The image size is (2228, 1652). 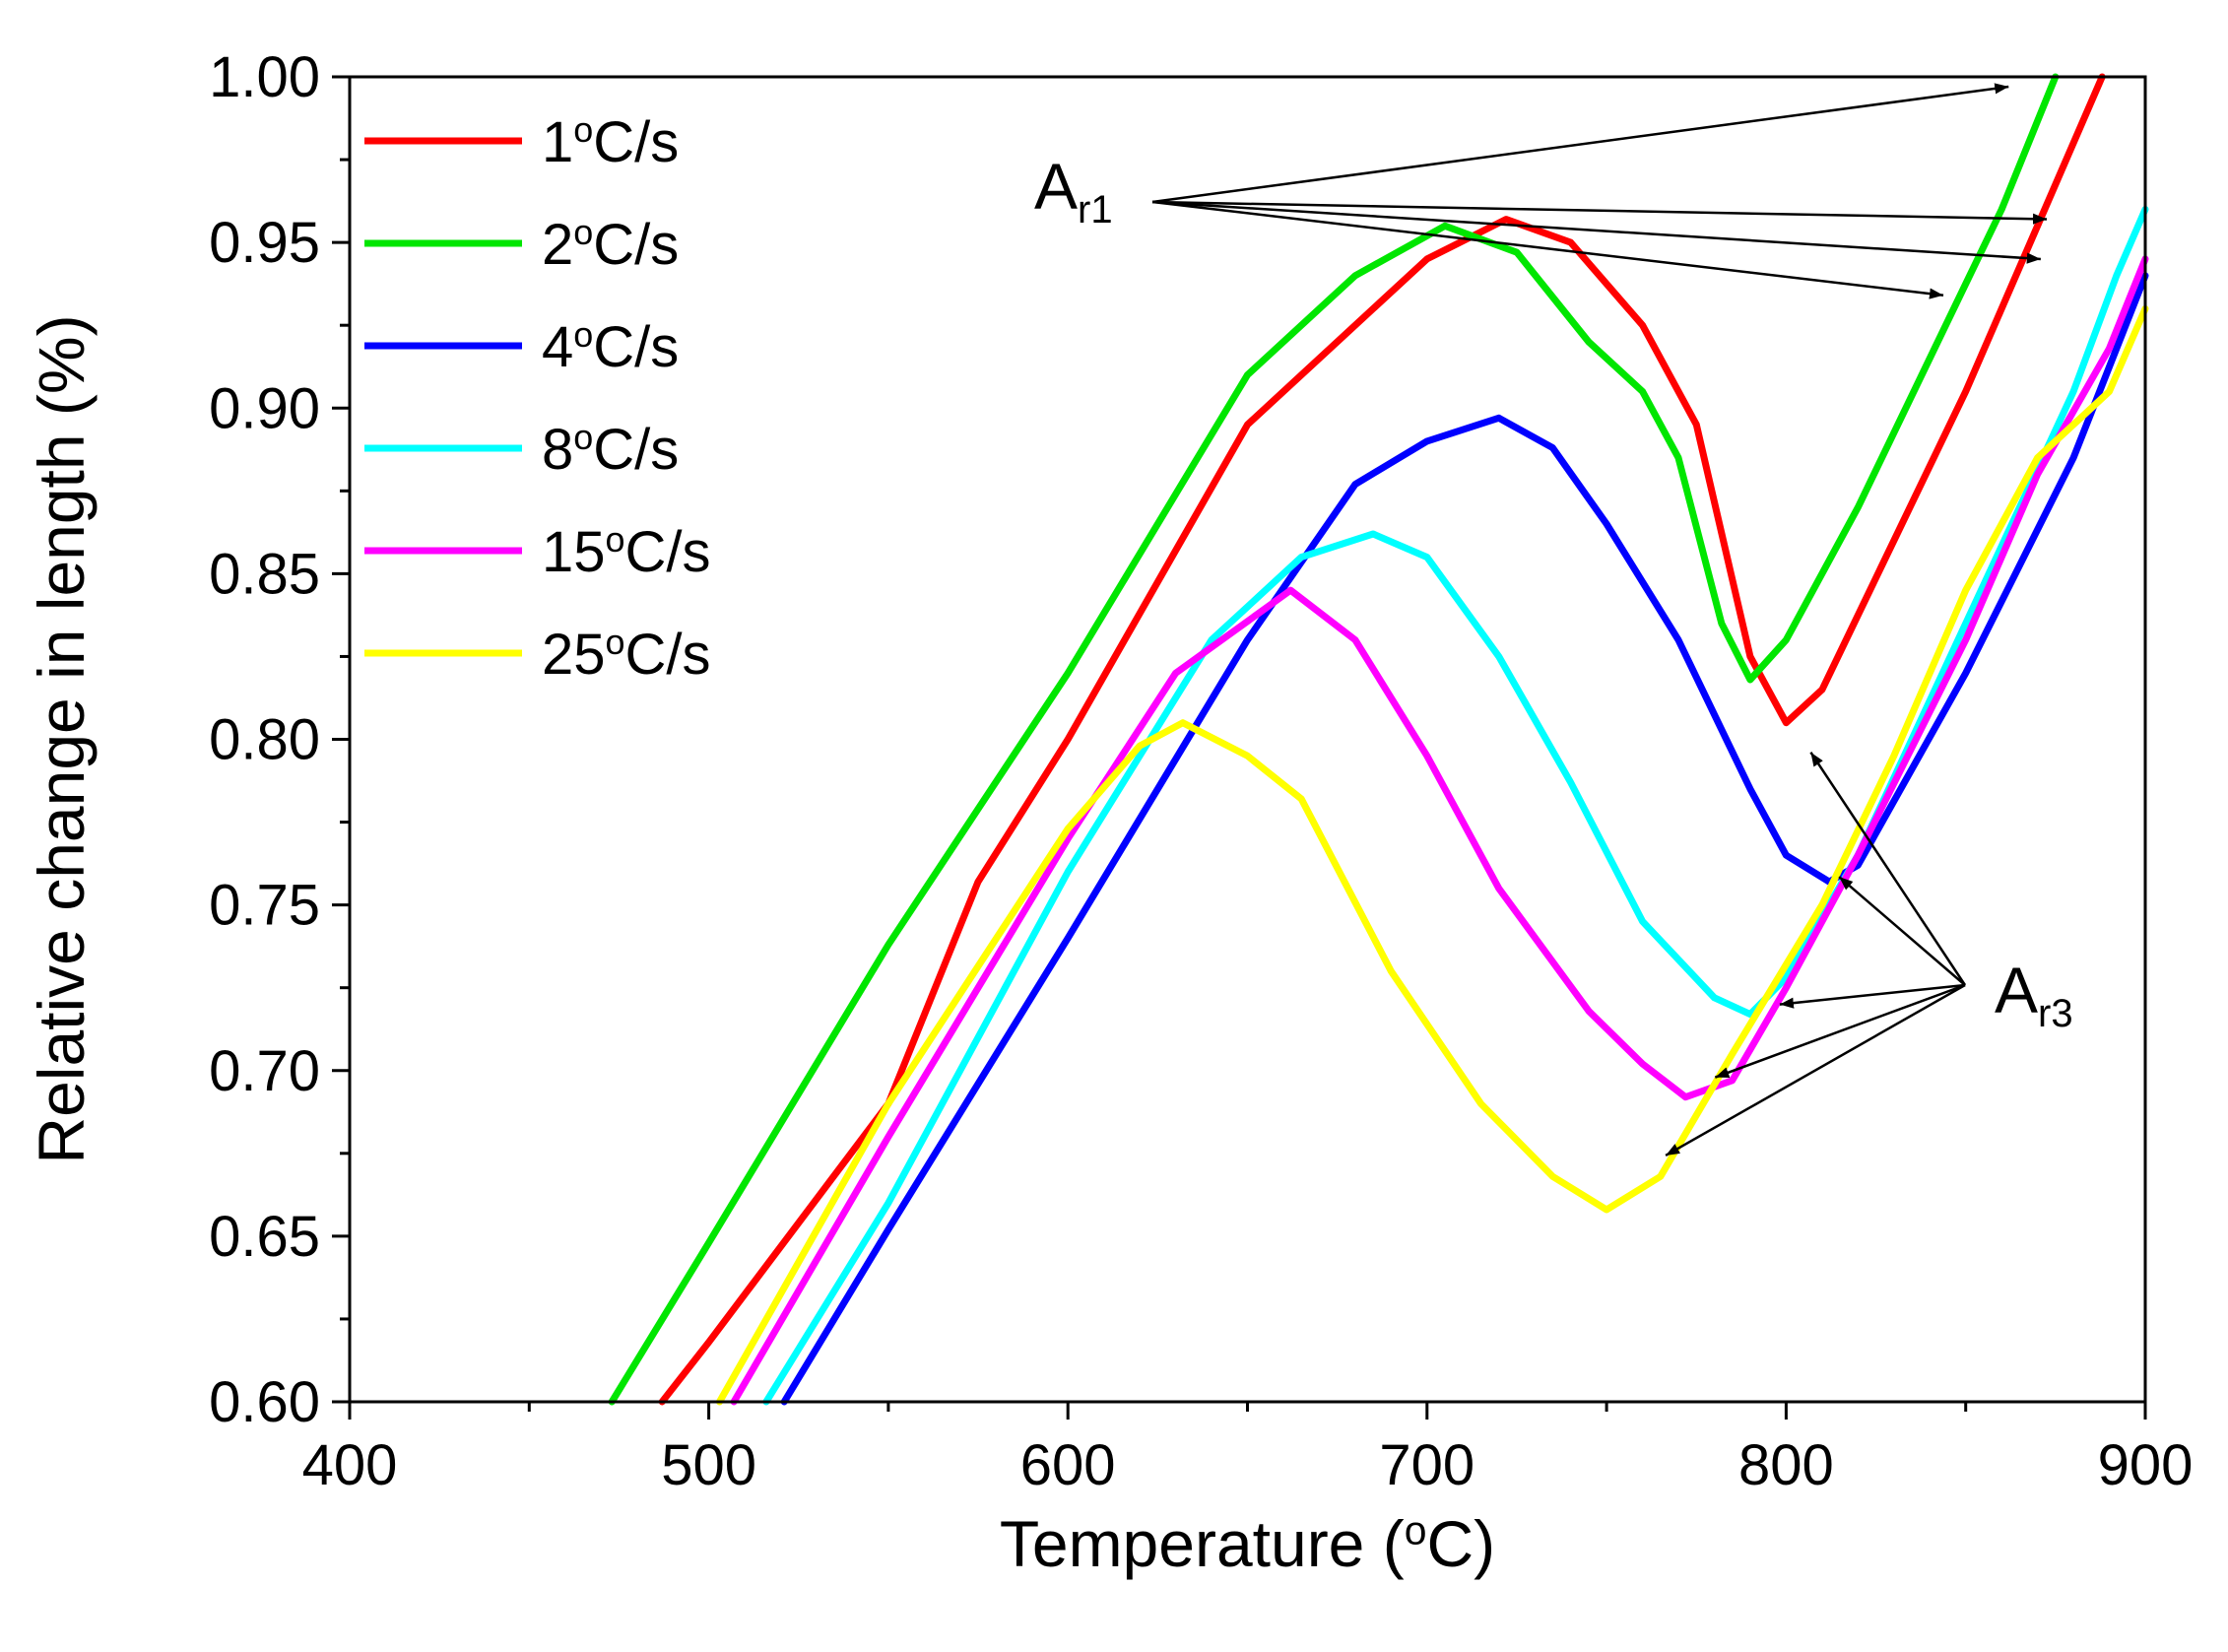 I want to click on legend-label-4: 8oC/s, so click(x=610, y=449).